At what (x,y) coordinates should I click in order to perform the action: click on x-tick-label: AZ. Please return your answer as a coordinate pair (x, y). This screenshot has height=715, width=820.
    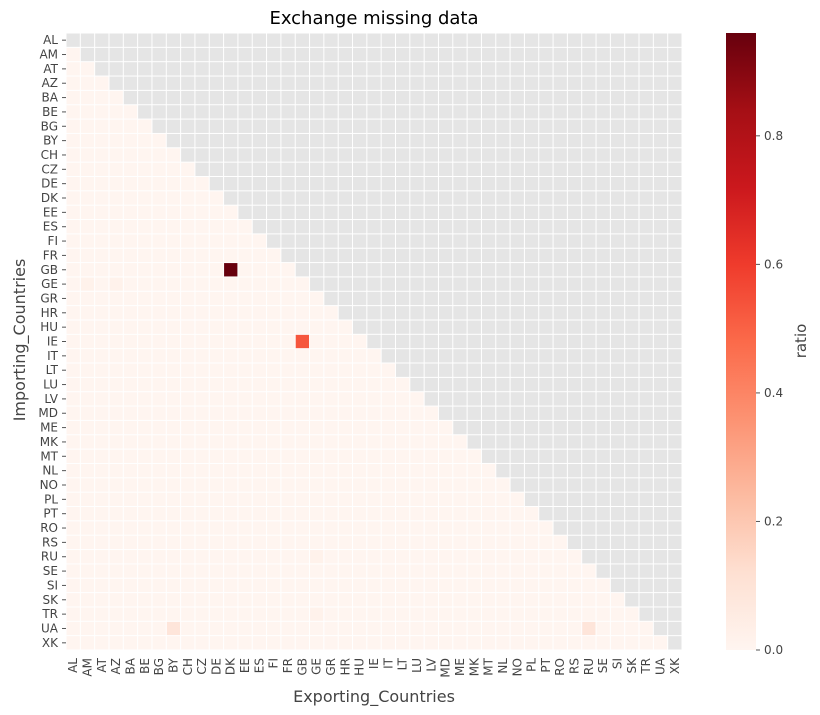
    Looking at the image, I should click on (116, 666).